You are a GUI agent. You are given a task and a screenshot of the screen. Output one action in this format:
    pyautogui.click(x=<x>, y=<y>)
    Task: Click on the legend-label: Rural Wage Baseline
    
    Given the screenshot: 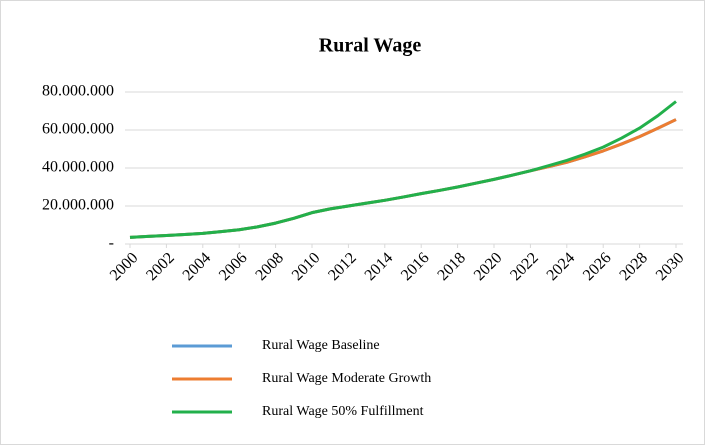 What is the action you would take?
    pyautogui.click(x=321, y=345)
    